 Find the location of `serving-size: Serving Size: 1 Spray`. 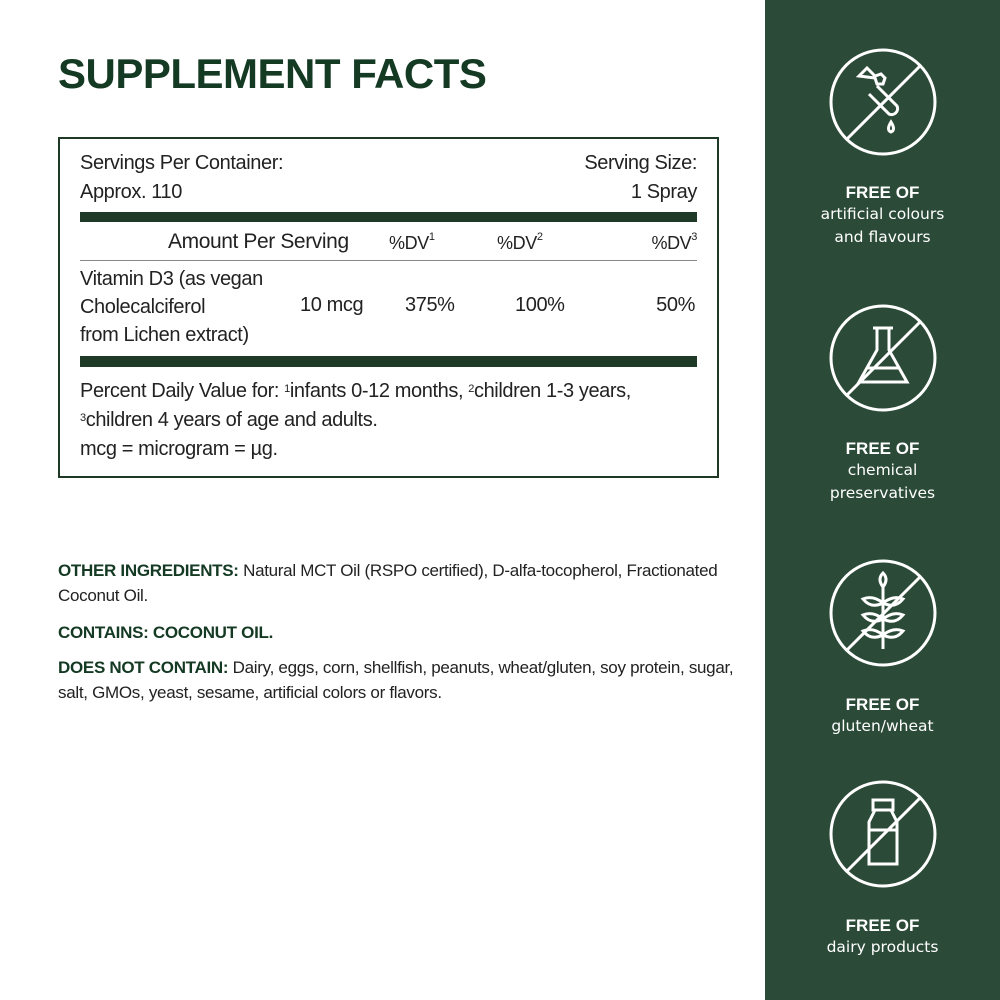

serving-size: Serving Size: 1 Spray is located at coordinates (640, 178).